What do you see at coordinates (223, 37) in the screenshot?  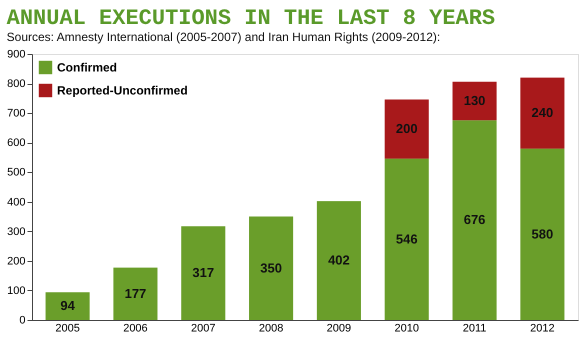 I see `chart-subtitle: Sources: Amnesty International (2005-2007) and Iran Human Rights (2009-2012):` at bounding box center [223, 37].